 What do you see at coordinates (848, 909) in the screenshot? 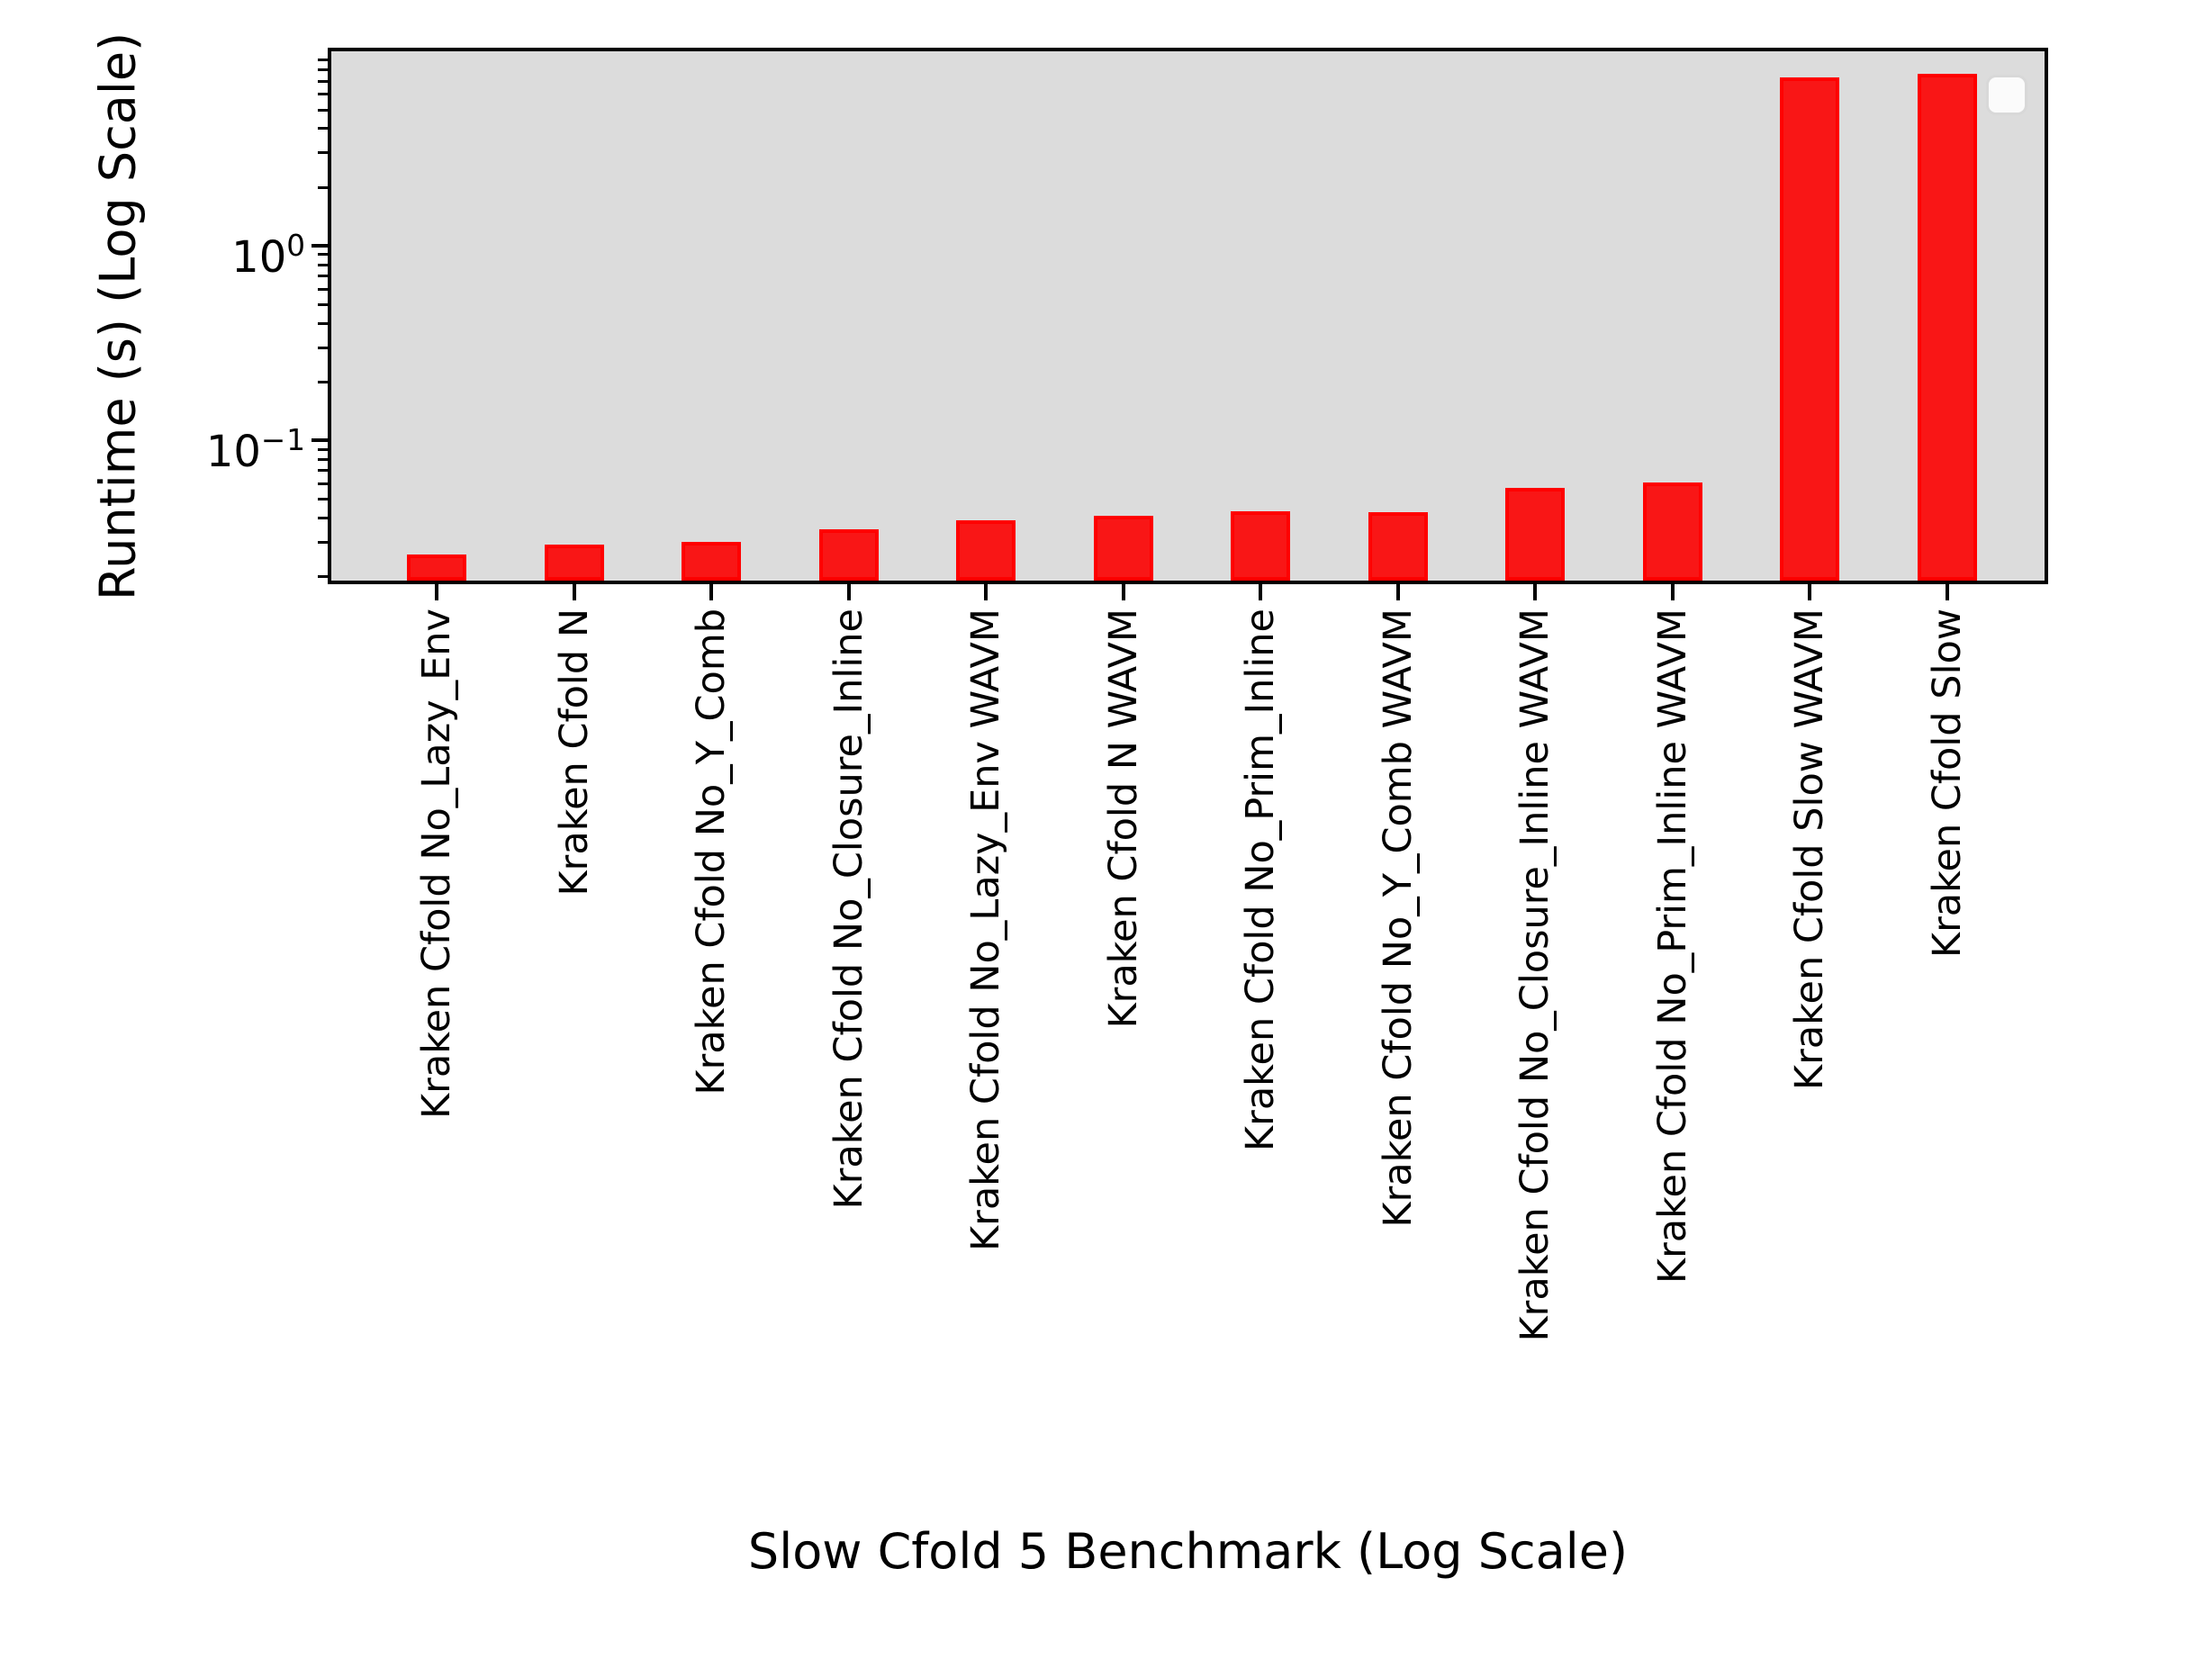
I see `x-tick-label: Kraken Cfold No_Closure_Inline` at bounding box center [848, 909].